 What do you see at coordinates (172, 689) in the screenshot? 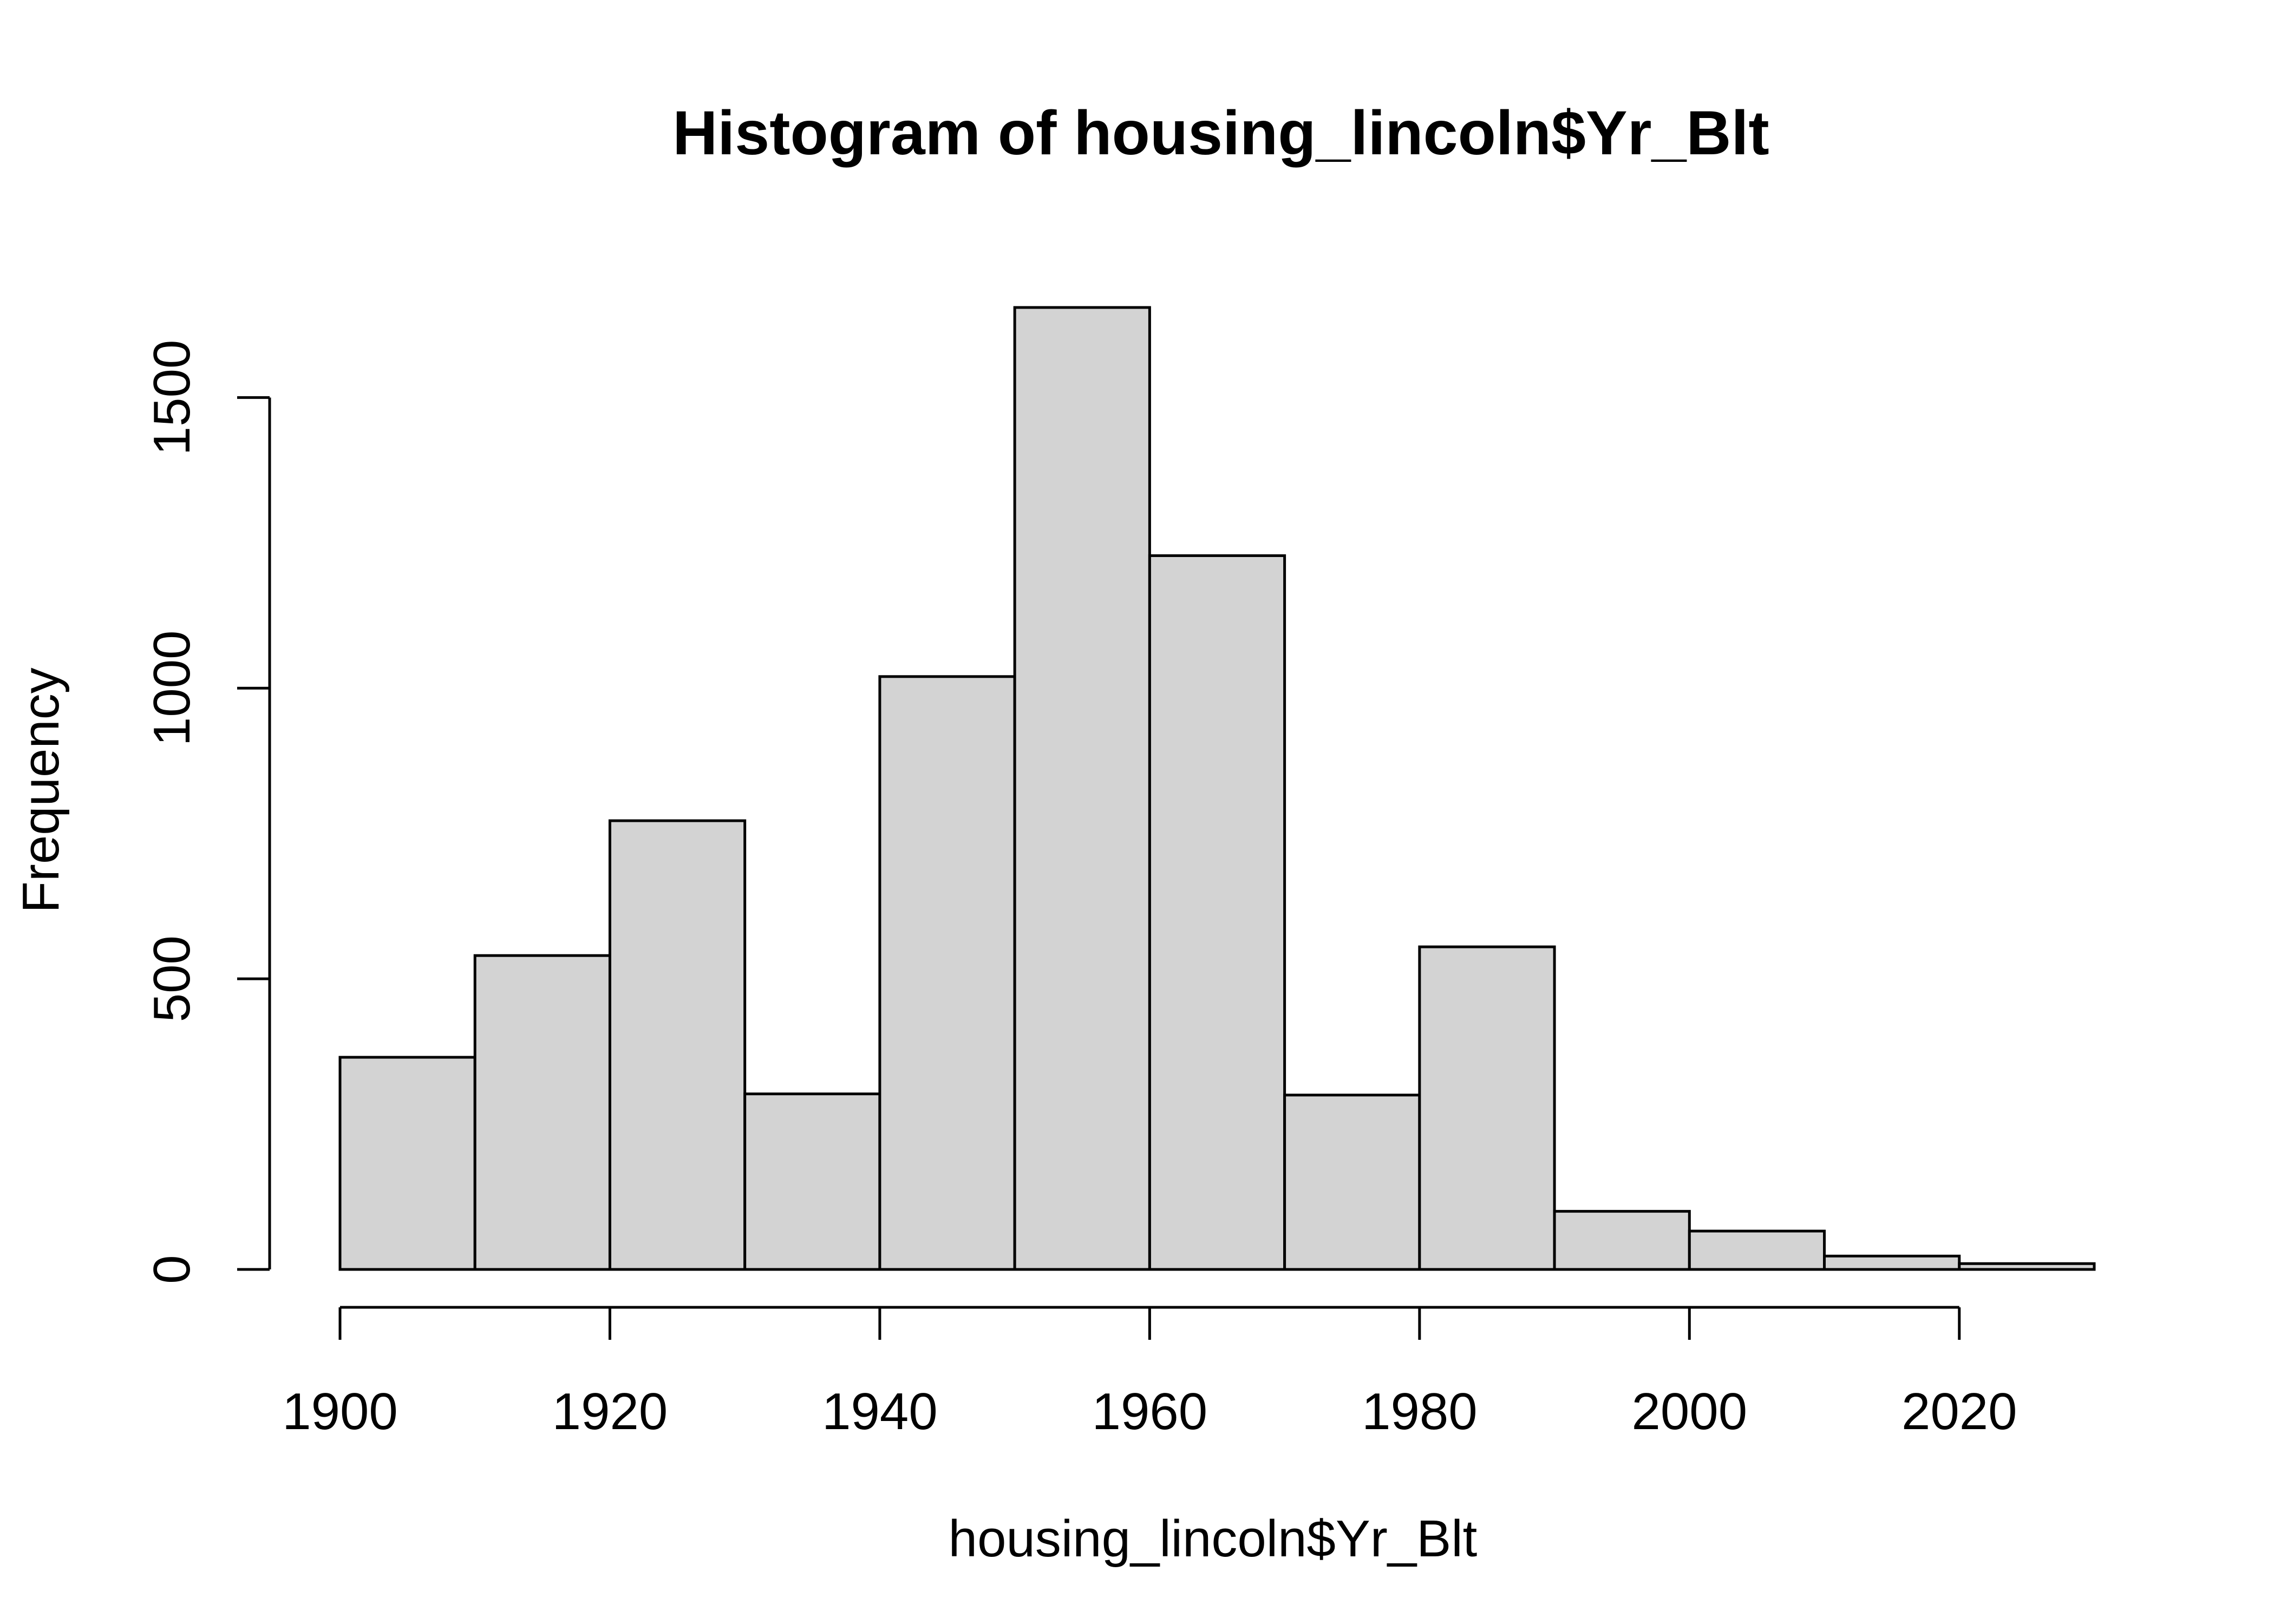
I see `y-tick-label-2: 1000` at bounding box center [172, 689].